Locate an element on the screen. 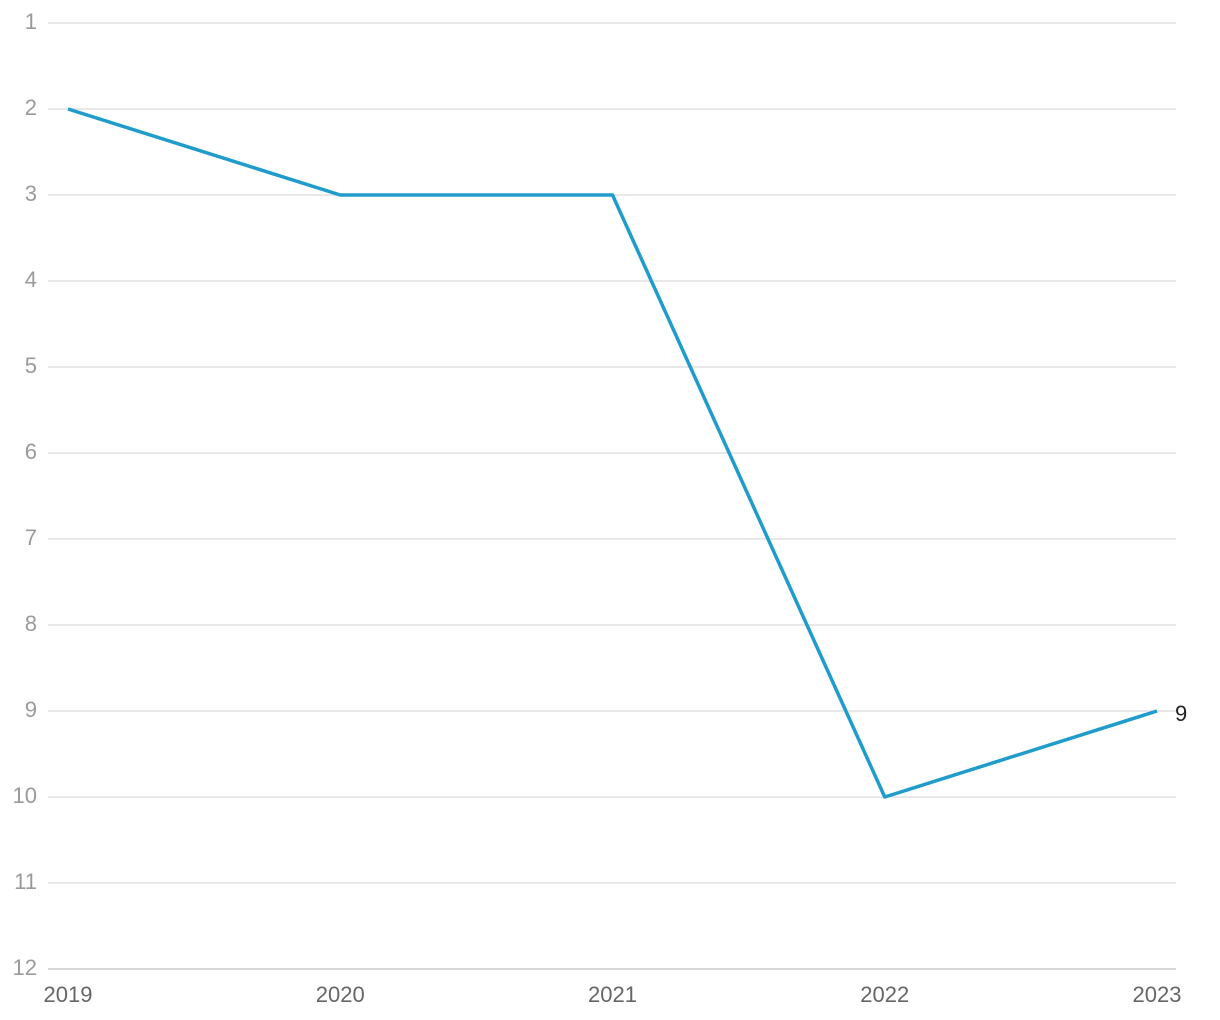 This screenshot has height=1020, width=1220. y-tick-label: 1 is located at coordinates (31, 21).